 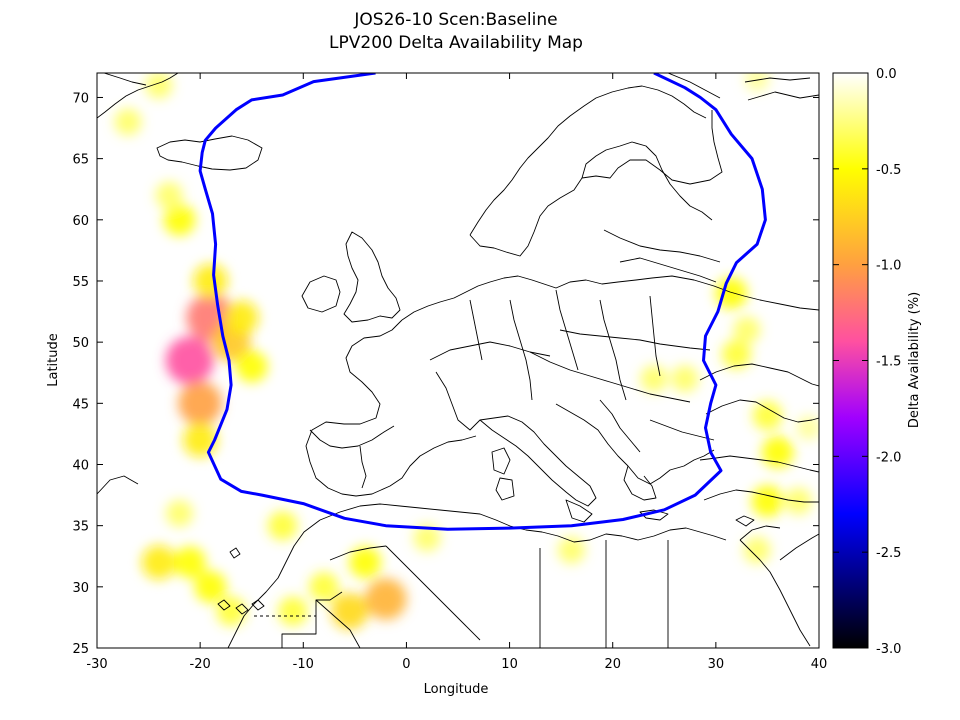 I want to click on chart-title-line1: JOS26-10 Scen:Baseline, so click(x=455, y=20).